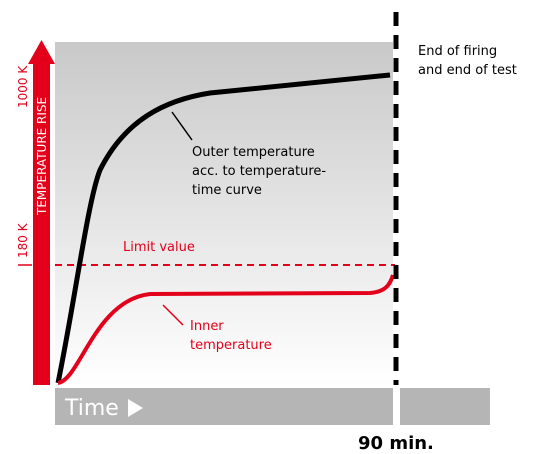 The height and width of the screenshot is (454, 539). What do you see at coordinates (182, 126) in the screenshot?
I see `outer-leader` at bounding box center [182, 126].